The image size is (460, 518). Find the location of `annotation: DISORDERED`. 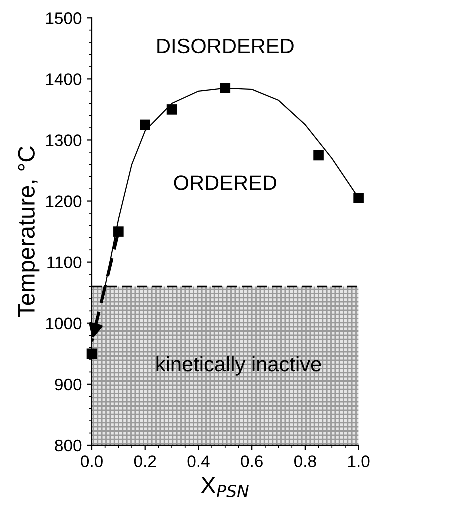

annotation: DISORDERED is located at coordinates (226, 46).